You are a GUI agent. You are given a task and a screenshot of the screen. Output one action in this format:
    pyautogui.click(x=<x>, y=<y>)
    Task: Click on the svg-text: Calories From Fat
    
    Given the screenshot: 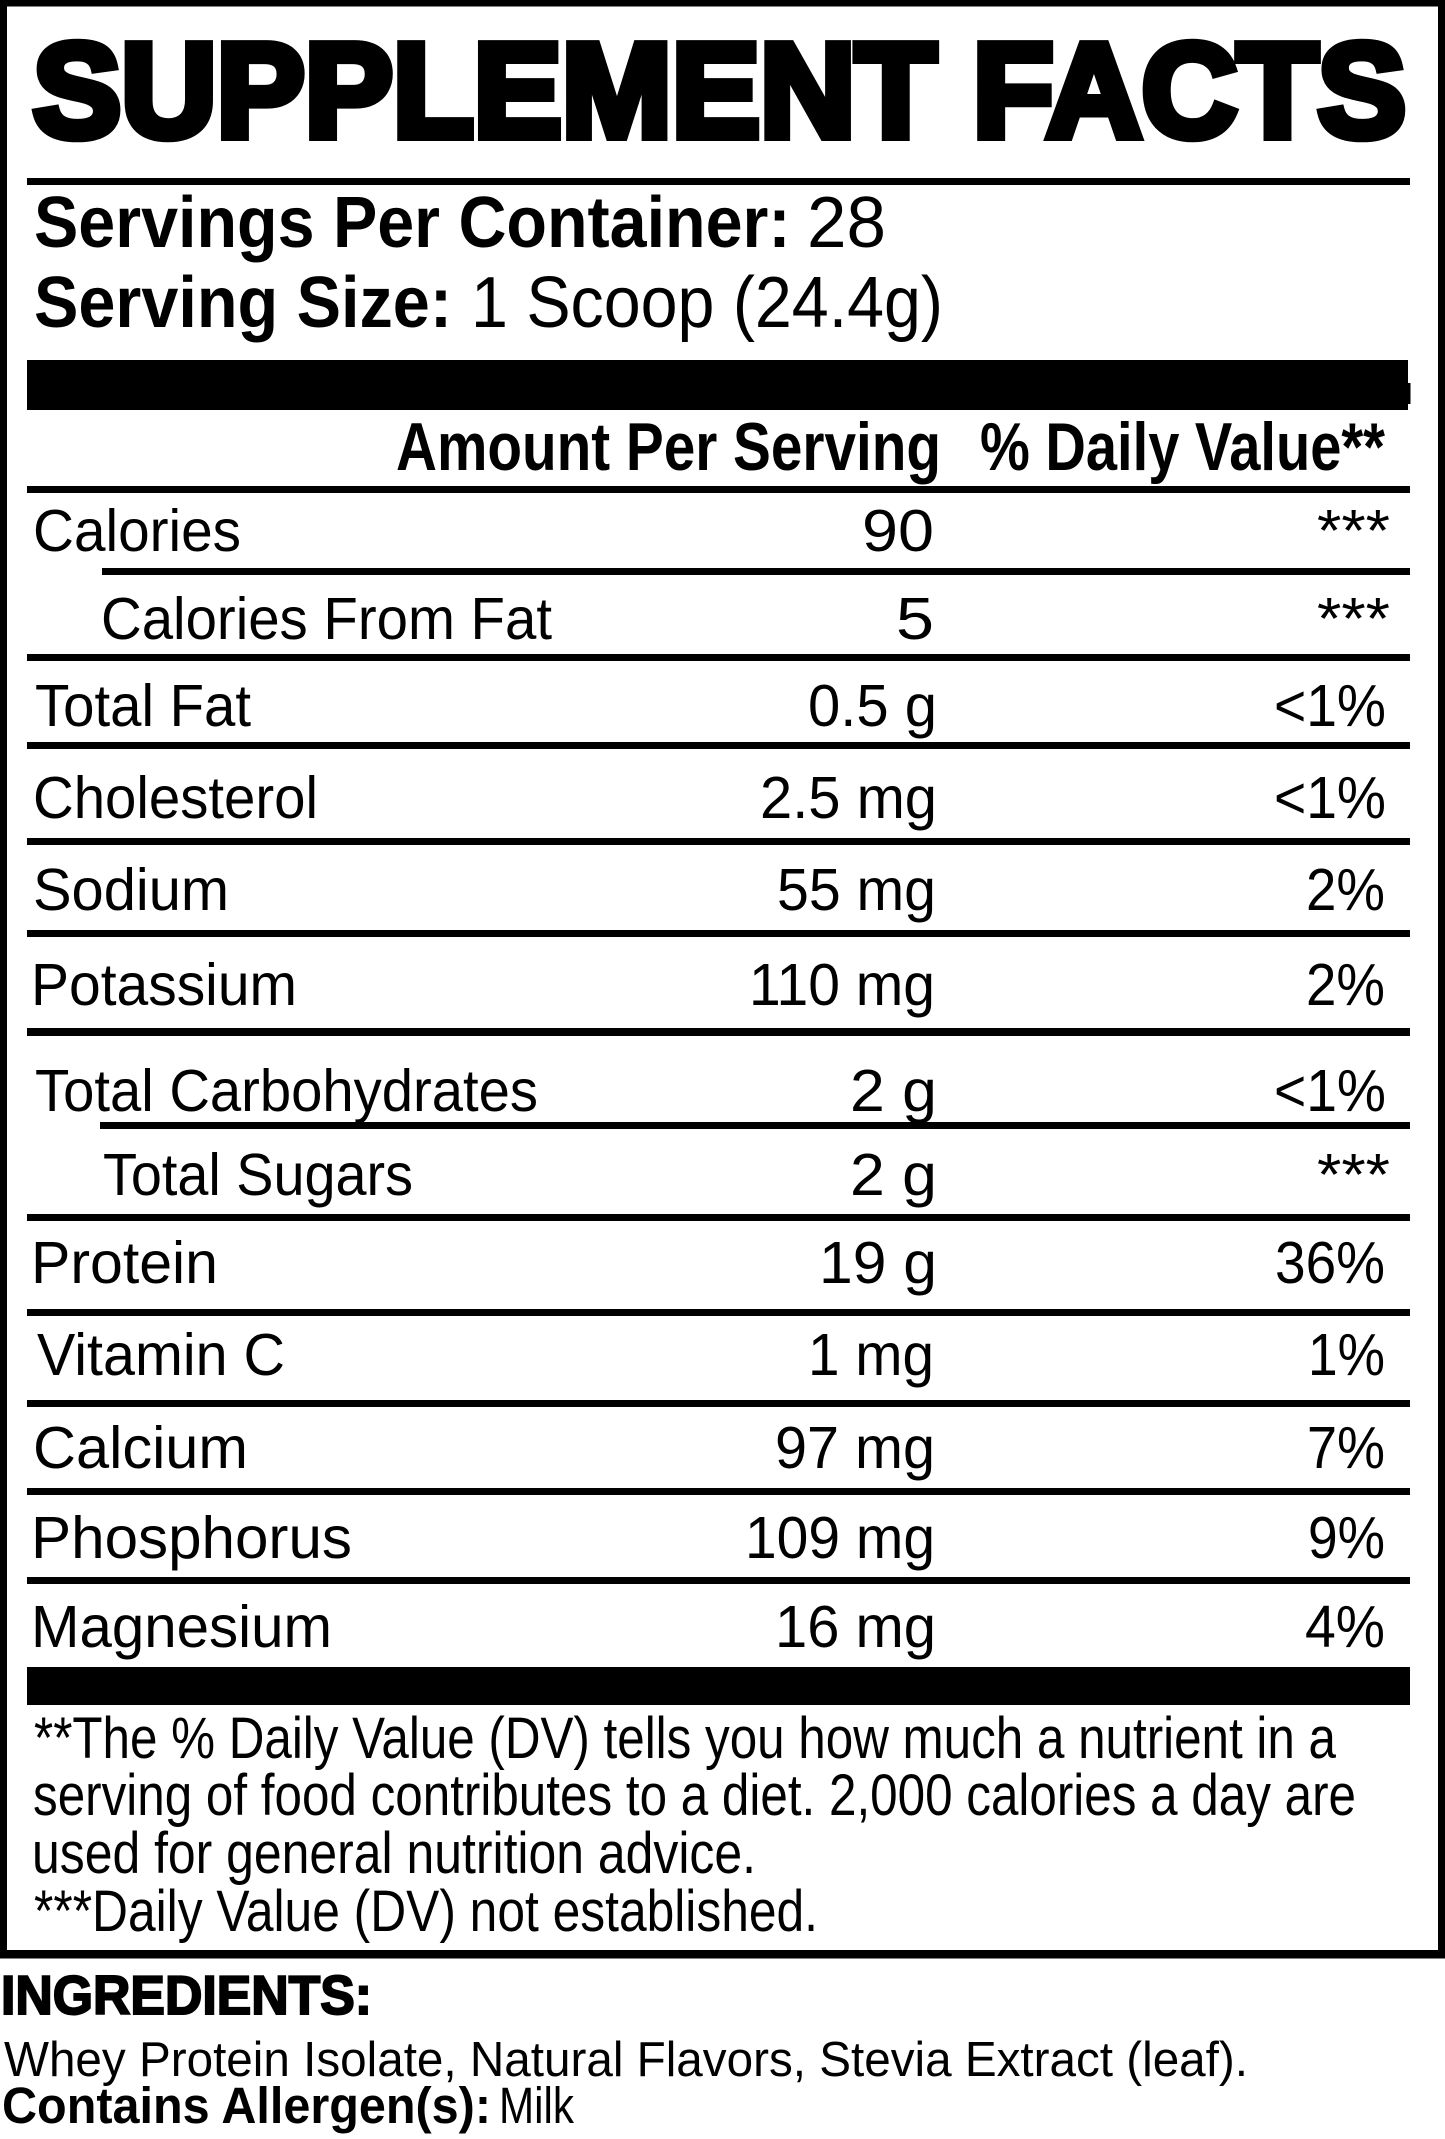 What is the action you would take?
    pyautogui.click(x=326, y=619)
    